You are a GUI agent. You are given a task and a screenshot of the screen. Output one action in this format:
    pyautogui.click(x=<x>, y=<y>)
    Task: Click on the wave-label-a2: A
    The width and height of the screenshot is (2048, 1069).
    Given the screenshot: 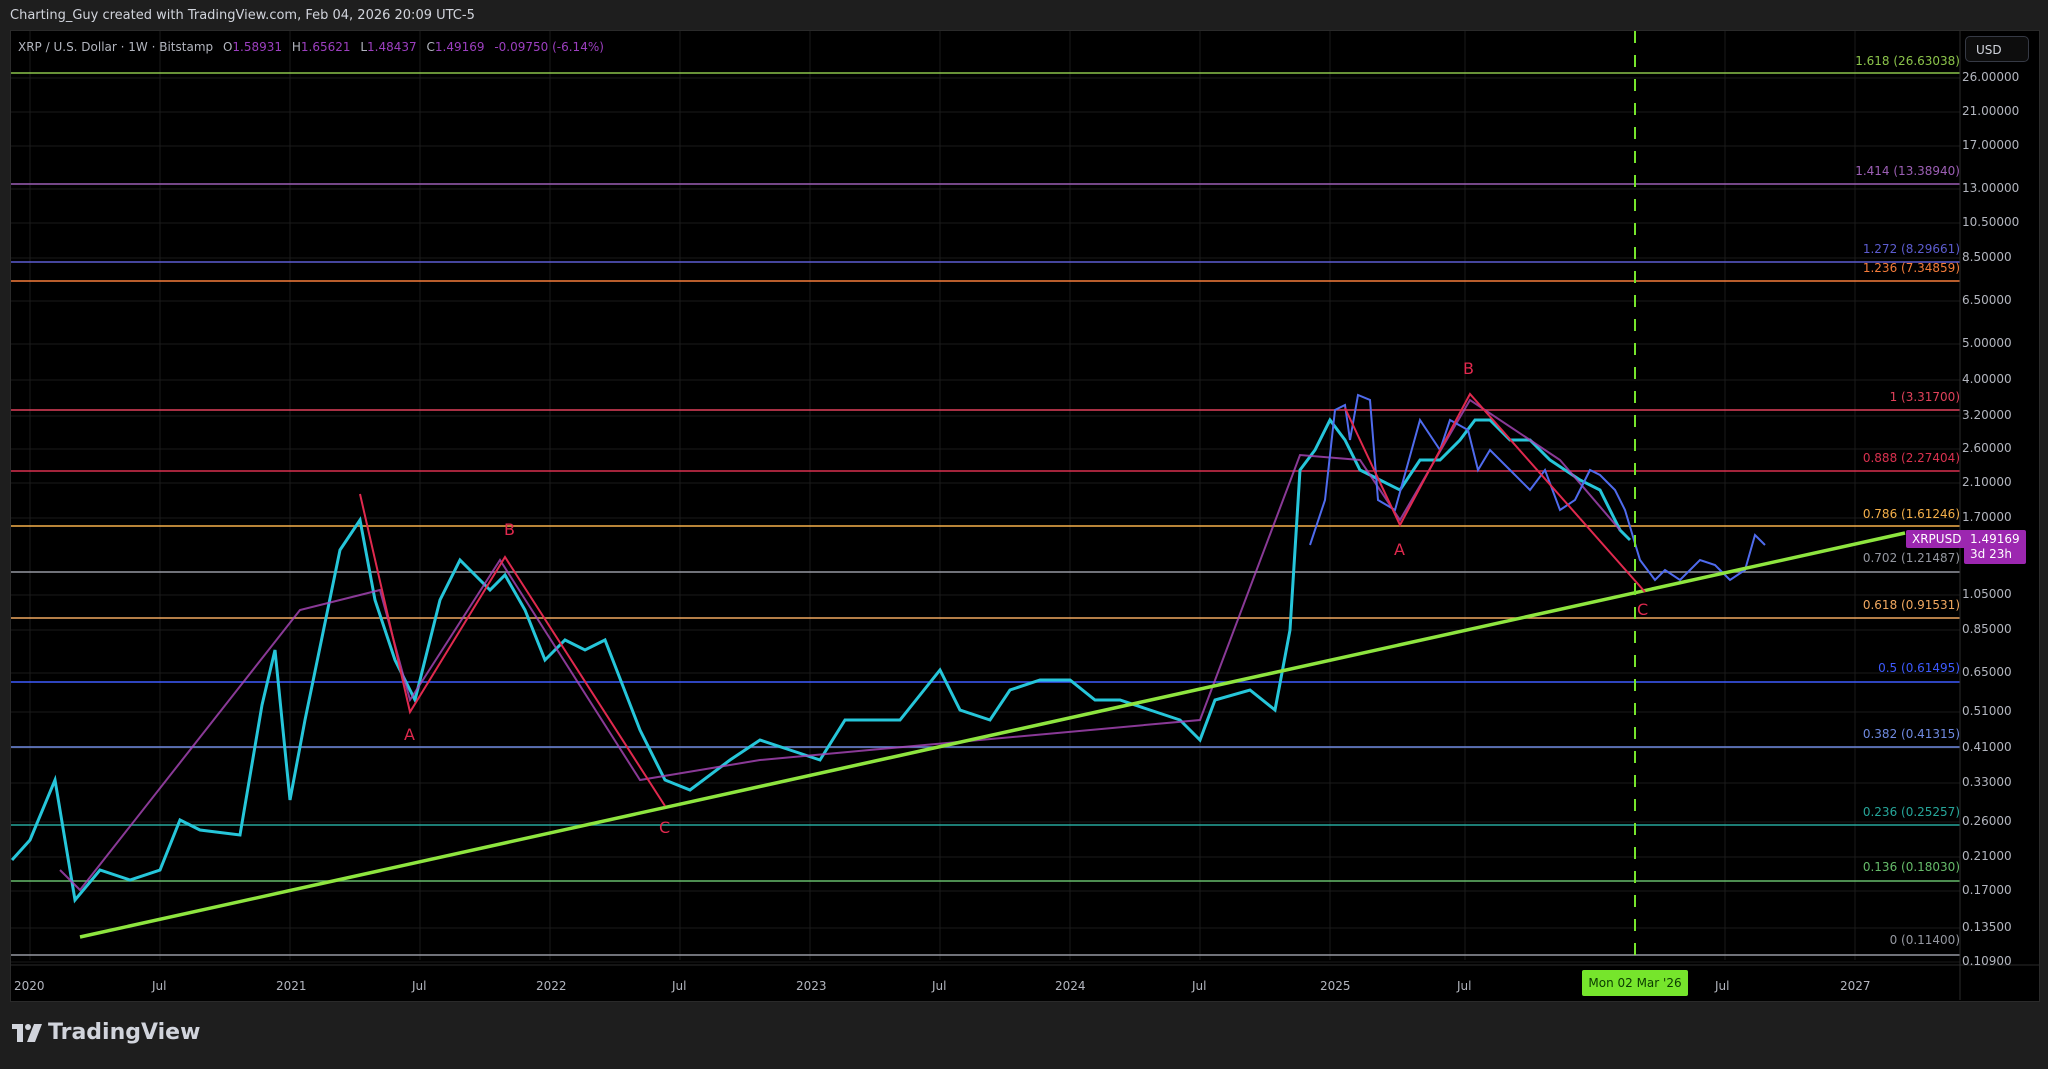 What is the action you would take?
    pyautogui.click(x=1399, y=549)
    